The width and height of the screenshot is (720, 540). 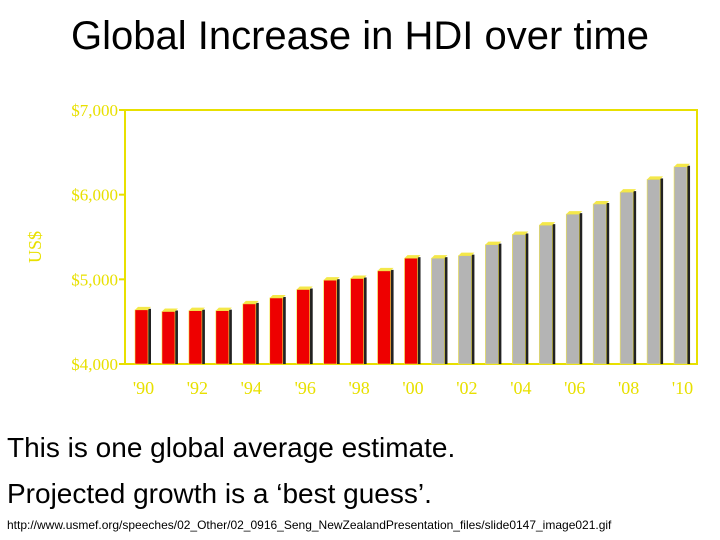 What do you see at coordinates (249, 334) in the screenshot?
I see `bar-actual-1994` at bounding box center [249, 334].